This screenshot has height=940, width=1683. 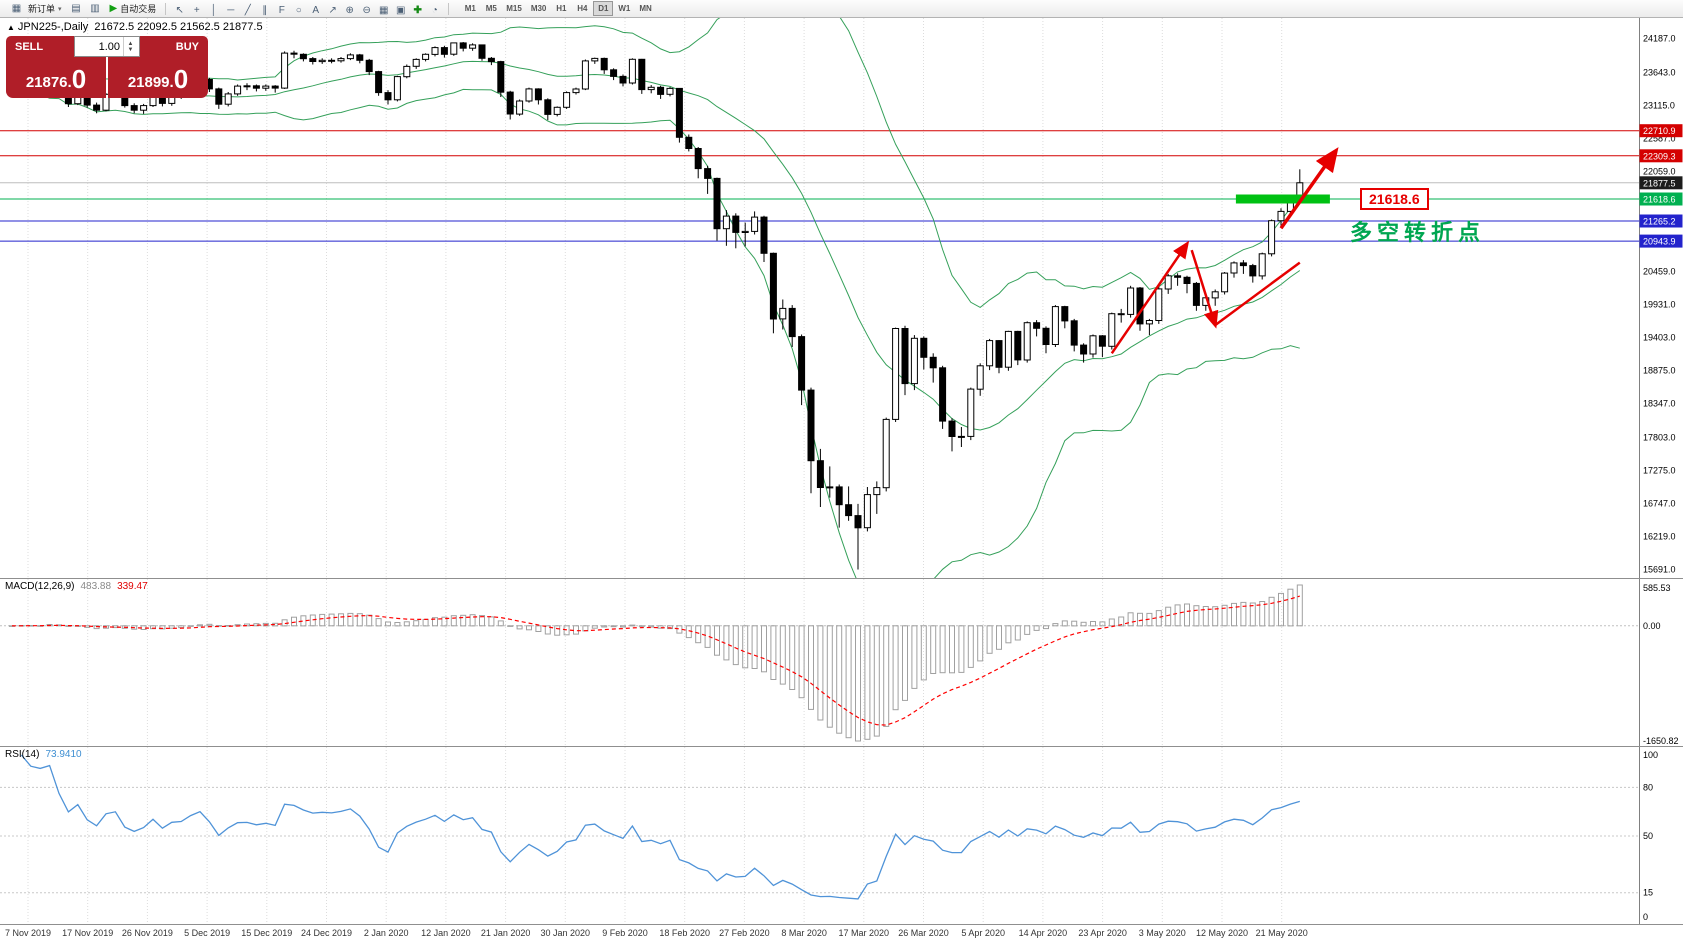 I want to click on svg-text: 0.00, so click(x=1652, y=626).